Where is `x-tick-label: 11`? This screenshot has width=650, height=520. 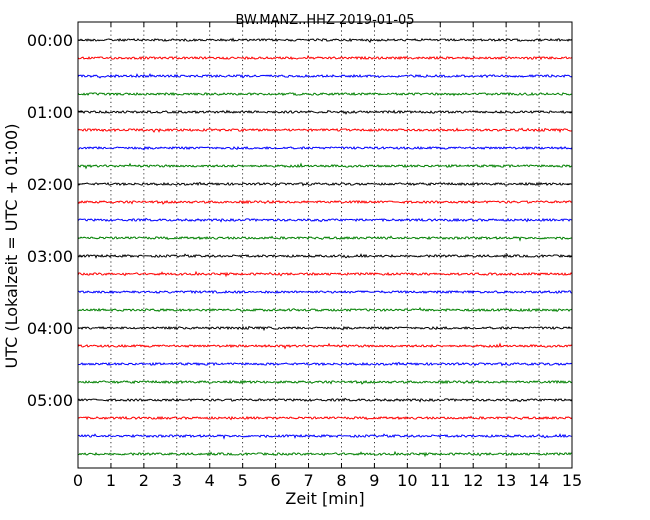 x-tick-label: 11 is located at coordinates (440, 480).